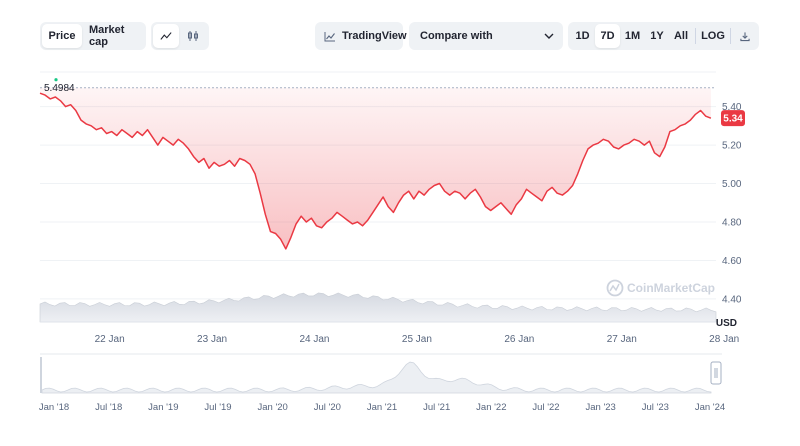  I want to click on download-icon, so click(745, 36).